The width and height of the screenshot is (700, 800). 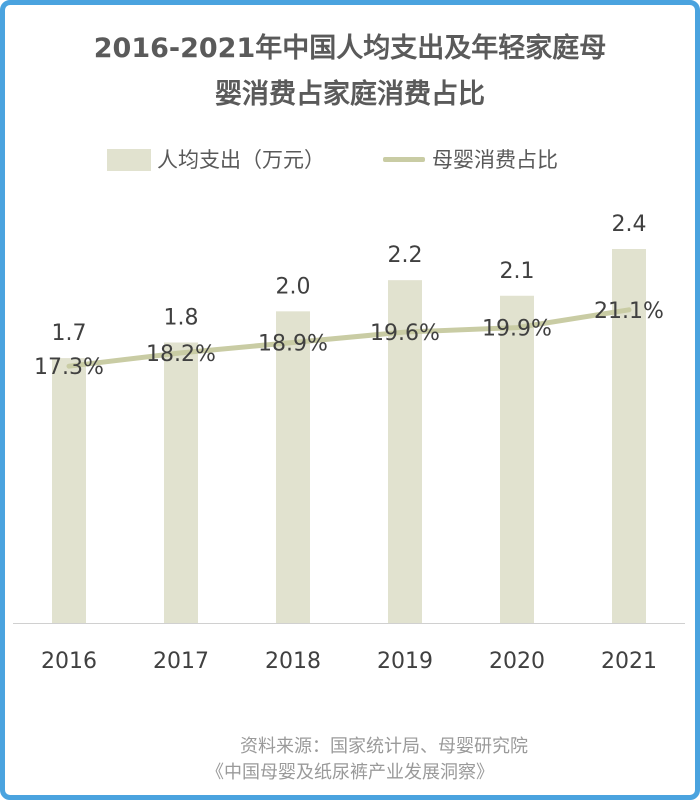 What do you see at coordinates (404, 159) in the screenshot?
I see `legend-line-swatch` at bounding box center [404, 159].